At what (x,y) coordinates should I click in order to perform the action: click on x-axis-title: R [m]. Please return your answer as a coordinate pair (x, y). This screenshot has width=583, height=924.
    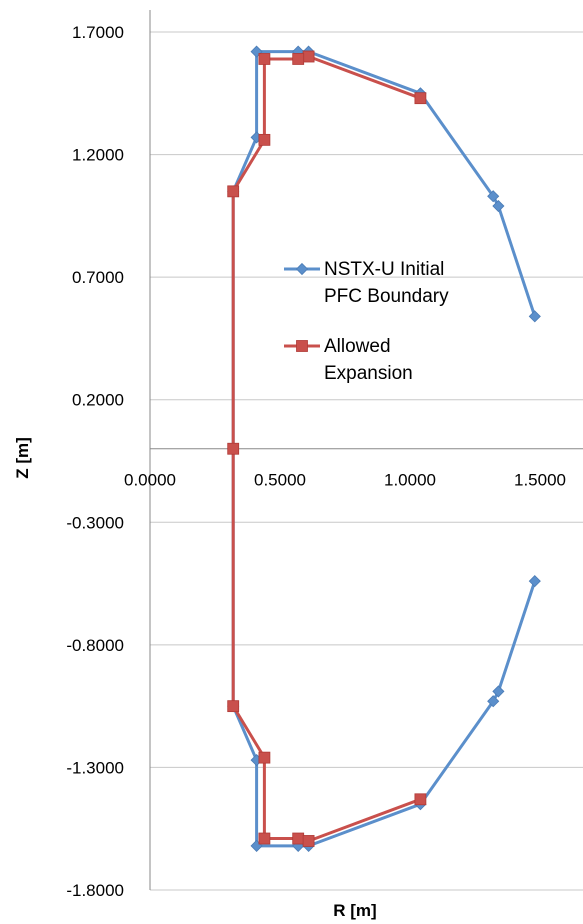
    Looking at the image, I should click on (354, 910).